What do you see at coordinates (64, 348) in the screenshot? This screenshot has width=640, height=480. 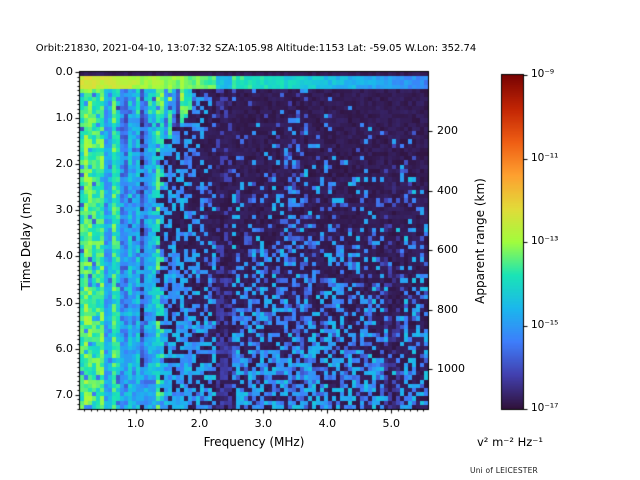 I see `y-tick-label-left: 6.0` at bounding box center [64, 348].